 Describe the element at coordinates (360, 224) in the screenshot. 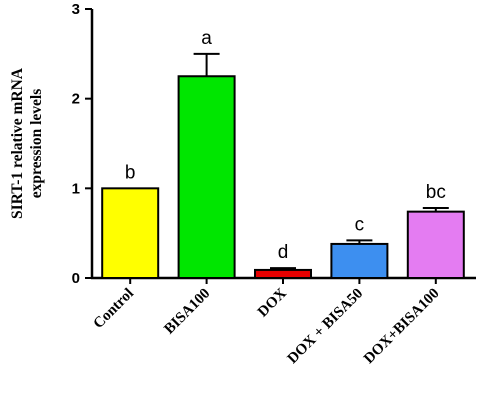

I see `significance-label: c` at that location.